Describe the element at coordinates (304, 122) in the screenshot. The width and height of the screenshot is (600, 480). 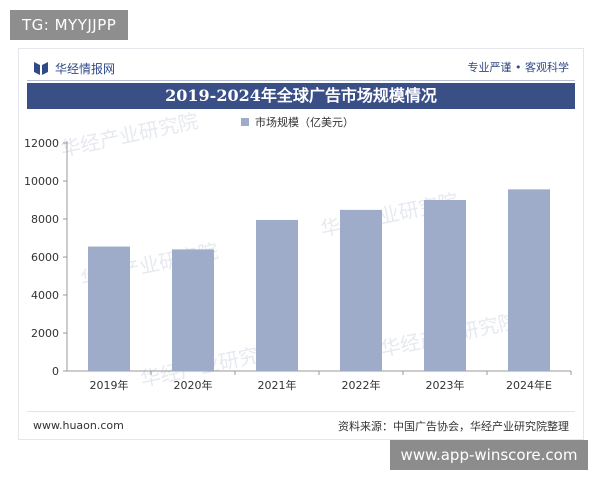
I see `legend-label: 市场规模（亿美元）` at that location.